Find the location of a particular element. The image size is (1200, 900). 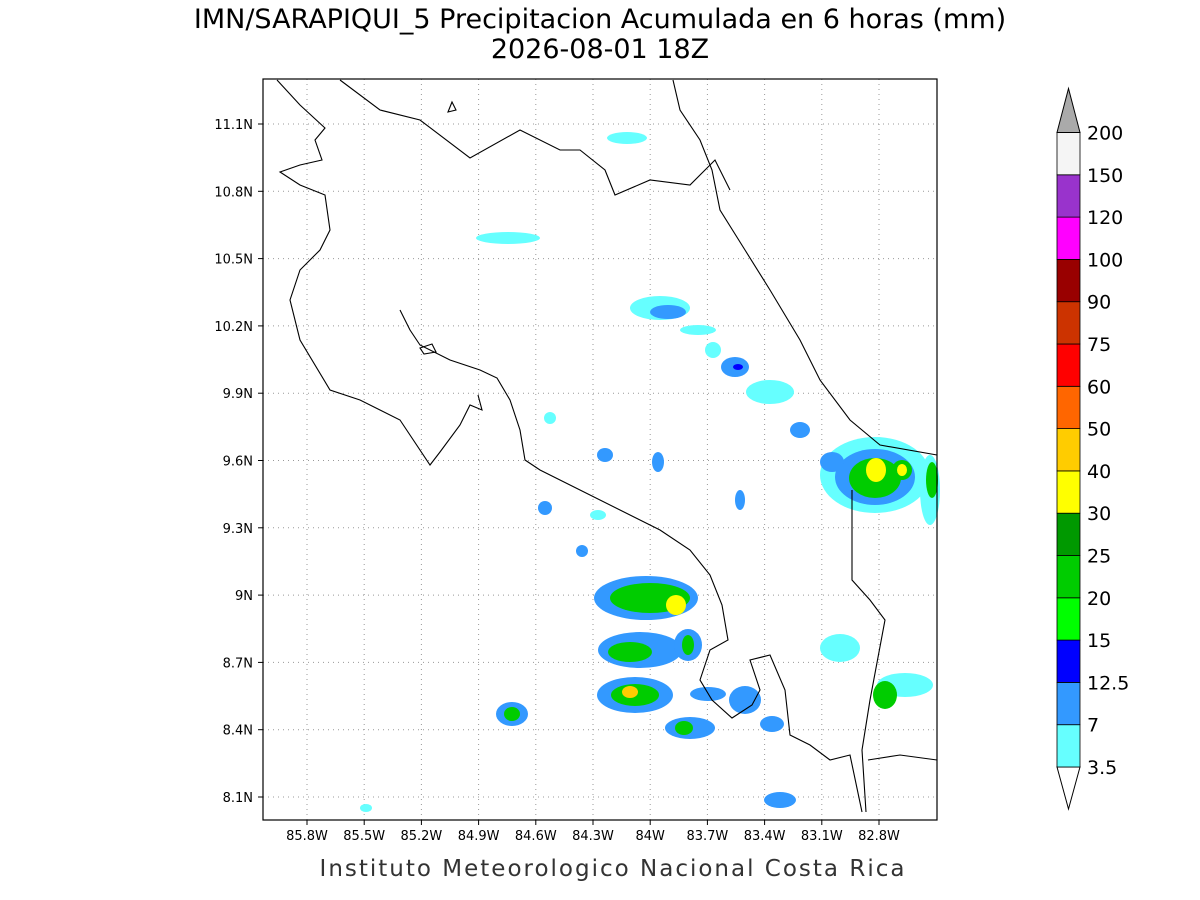

lat-label: 10.8N is located at coordinates (233, 192).